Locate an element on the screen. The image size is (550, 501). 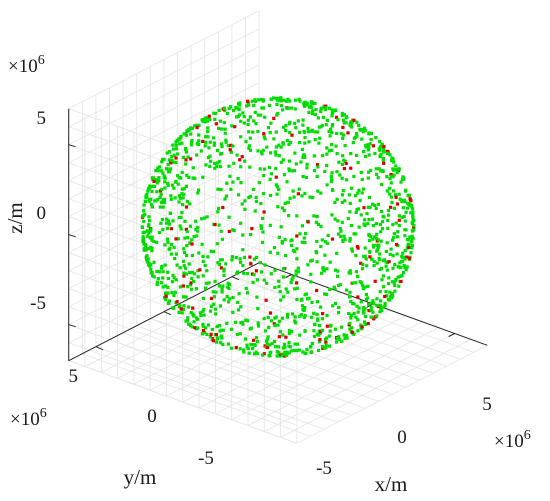
grid-line is located at coordinates (196, 395).